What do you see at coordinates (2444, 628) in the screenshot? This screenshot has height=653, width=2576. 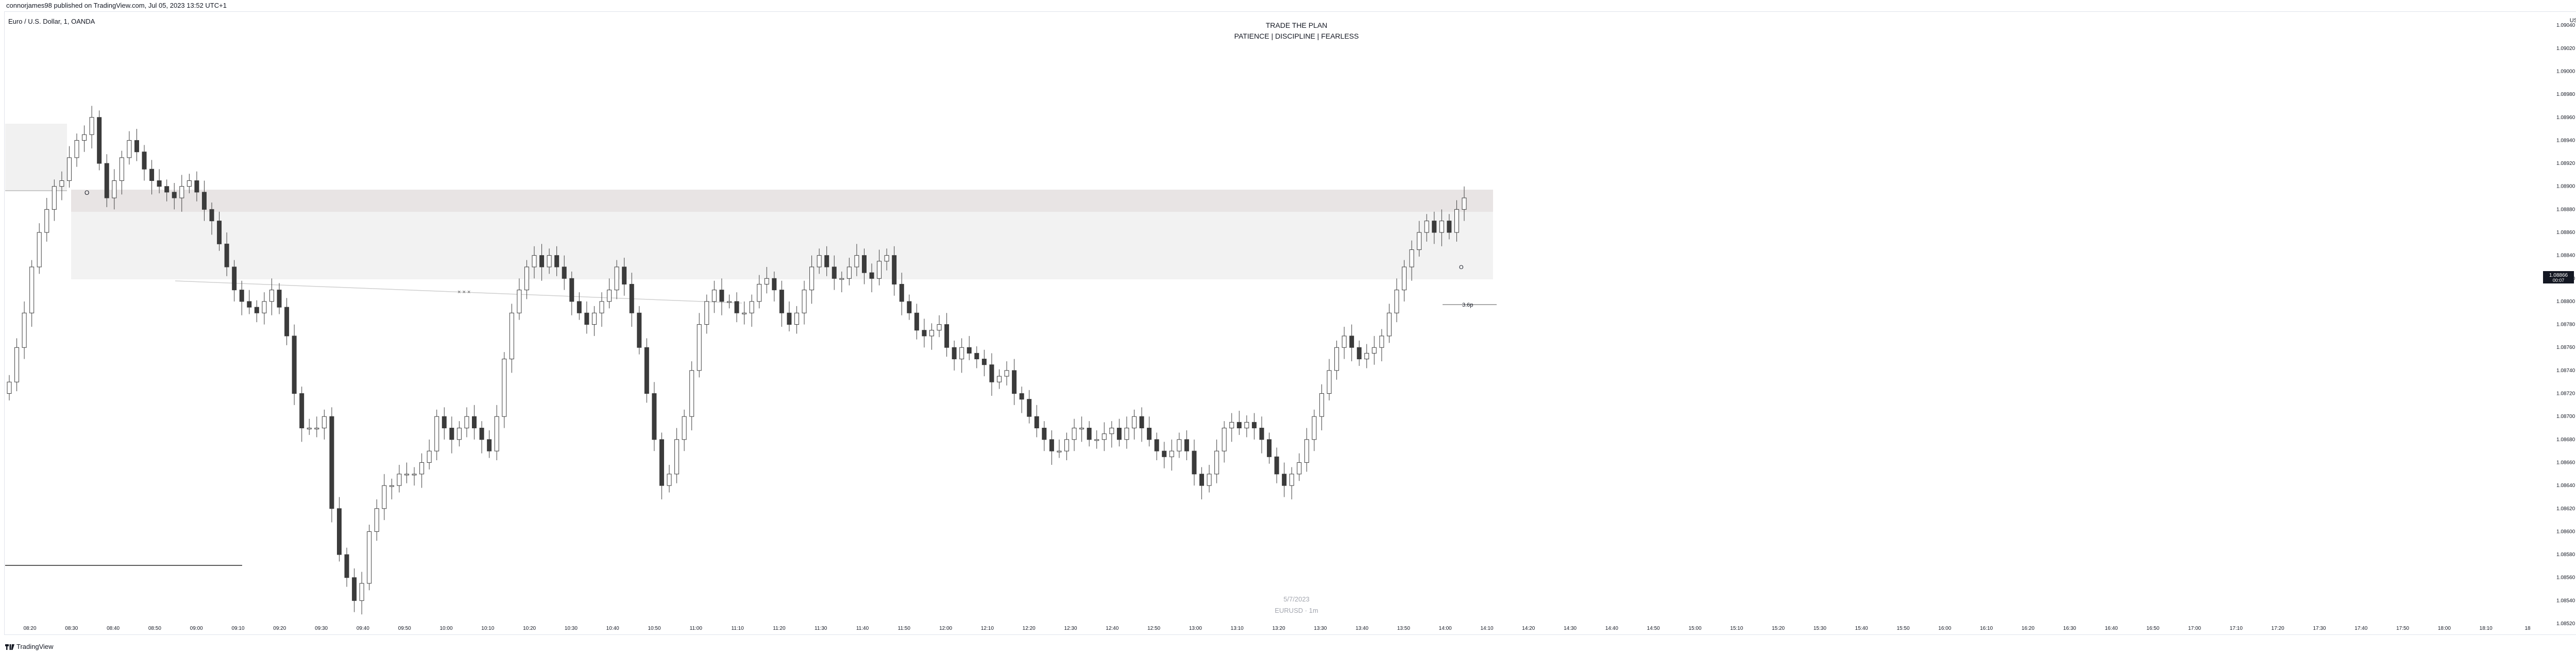 I see `time-tick-label: 18:00` at bounding box center [2444, 628].